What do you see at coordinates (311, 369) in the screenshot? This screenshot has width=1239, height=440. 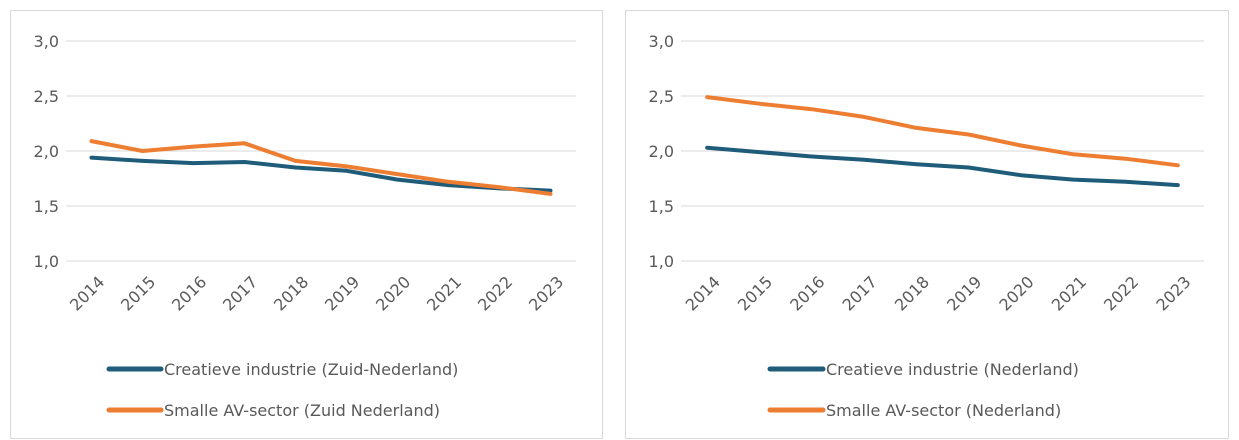 I see `legend-label-1: Creatieve industrie (Zuid-Nederland)` at bounding box center [311, 369].